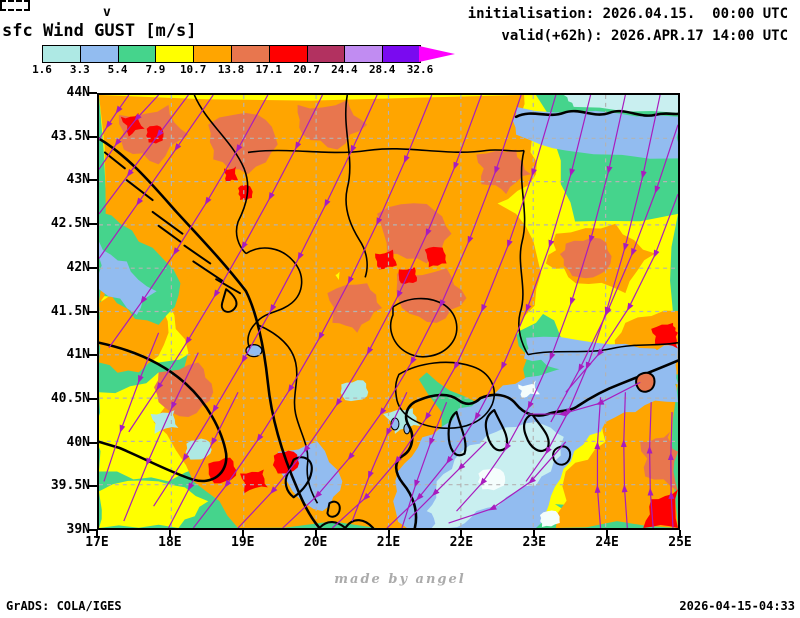  I want to click on lat-axis-label: 42N, so click(78, 267).